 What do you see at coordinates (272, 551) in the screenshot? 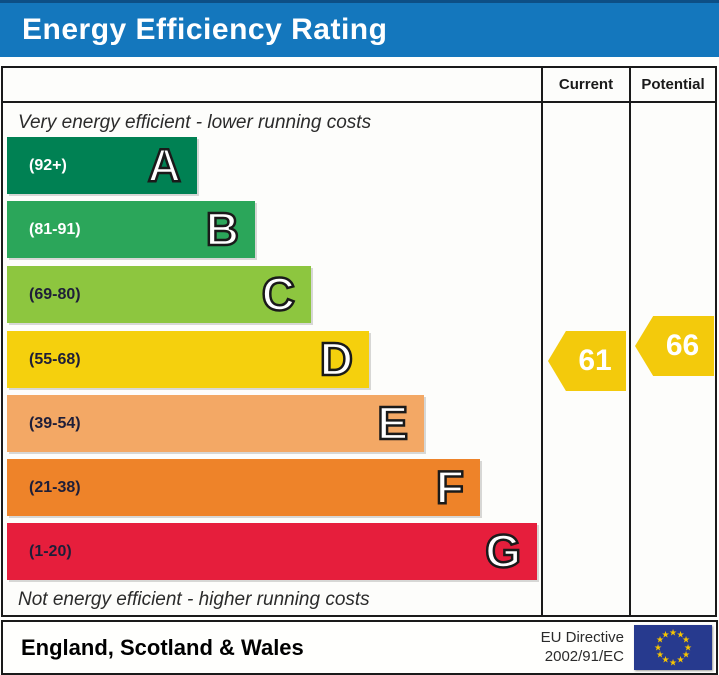
I see `band-g: (1-20) G` at bounding box center [272, 551].